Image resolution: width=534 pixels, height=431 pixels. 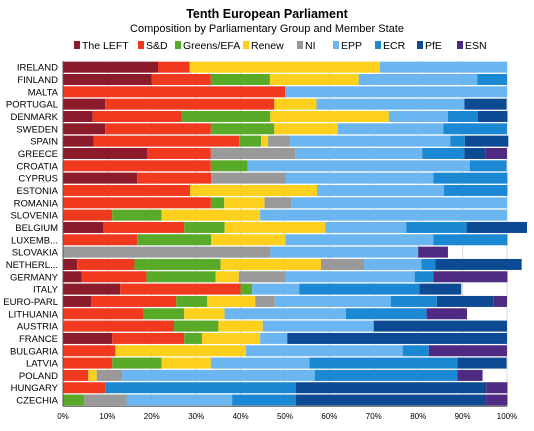 What do you see at coordinates (433, 46) in the screenshot?
I see `legend-label-pfe: PfE` at bounding box center [433, 46].